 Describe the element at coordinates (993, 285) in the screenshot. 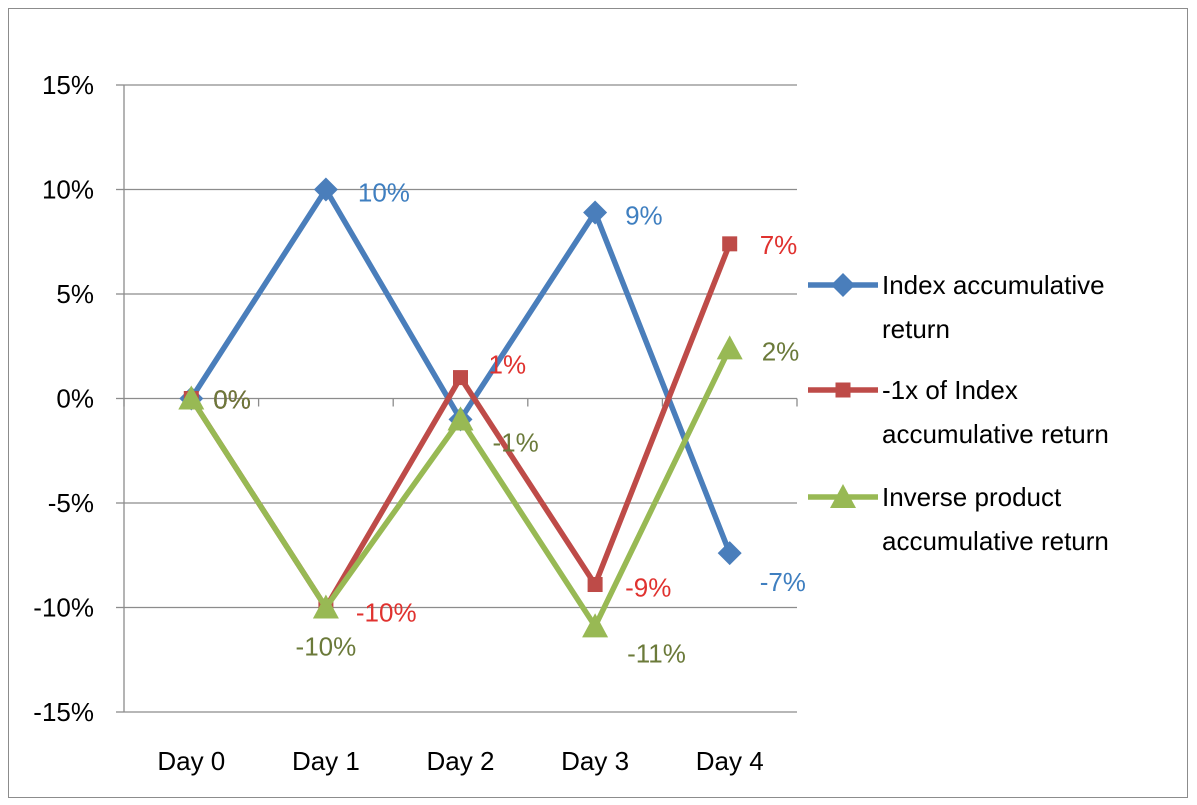

I see `legend-label: Index accumulative` at that location.